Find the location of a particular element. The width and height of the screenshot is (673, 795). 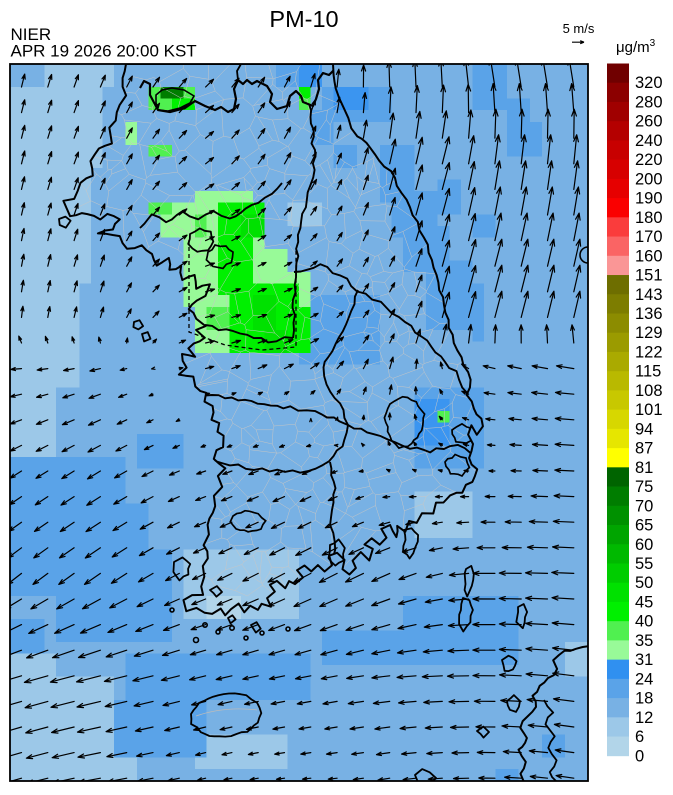

svg-text: 35 is located at coordinates (644, 641).